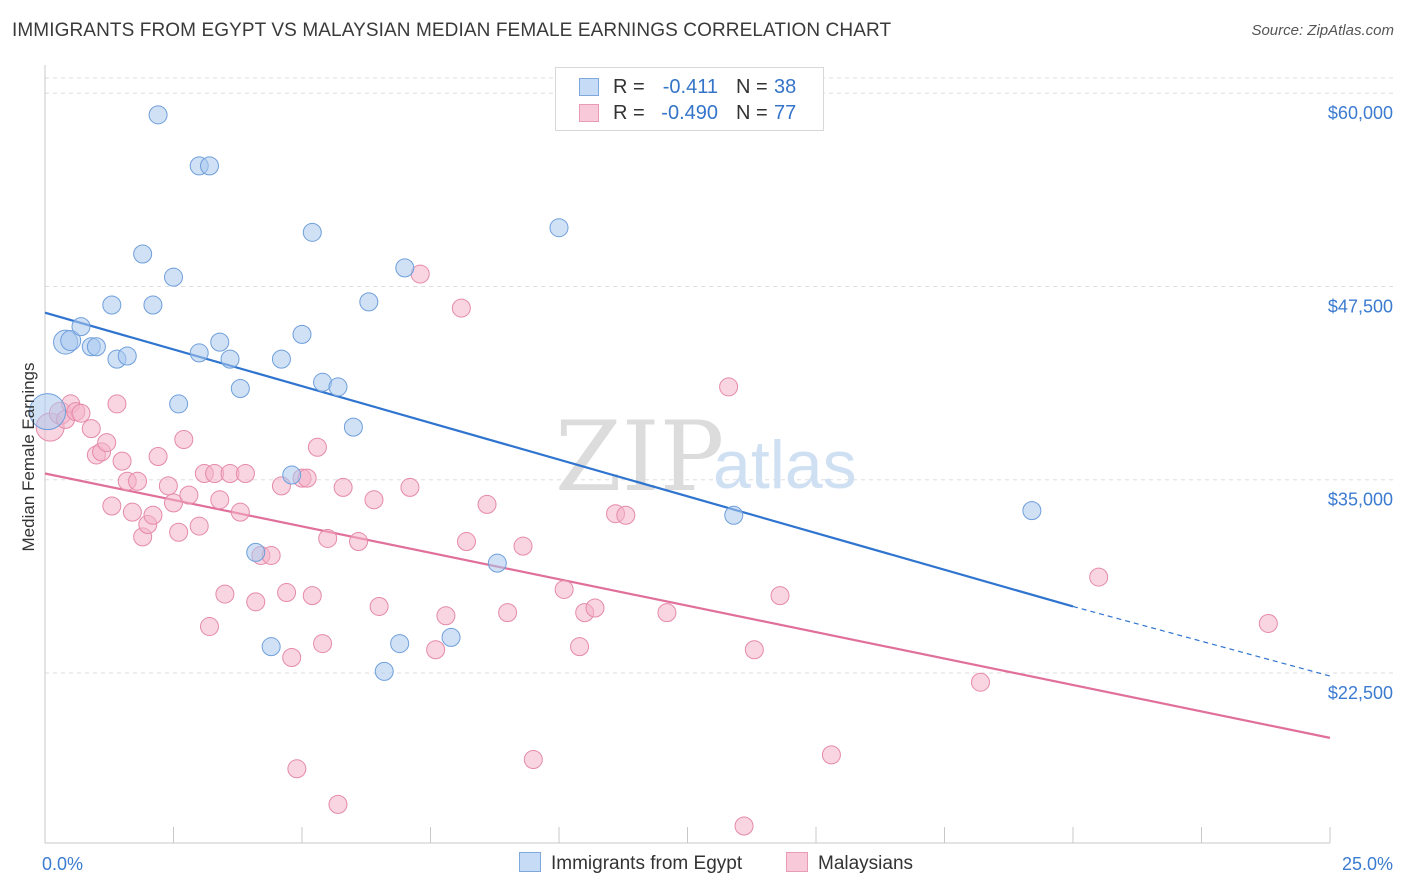 This screenshot has height=892, width=1406. Describe the element at coordinates (1367, 864) in the screenshot. I see `x-tick-label: 25.0%` at that location.